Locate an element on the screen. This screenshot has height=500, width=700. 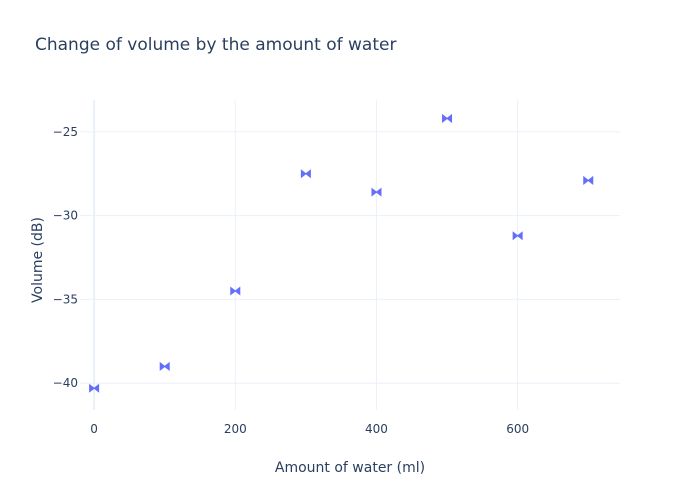
y-axis-label: Volume (dB) is located at coordinates (38, 260).